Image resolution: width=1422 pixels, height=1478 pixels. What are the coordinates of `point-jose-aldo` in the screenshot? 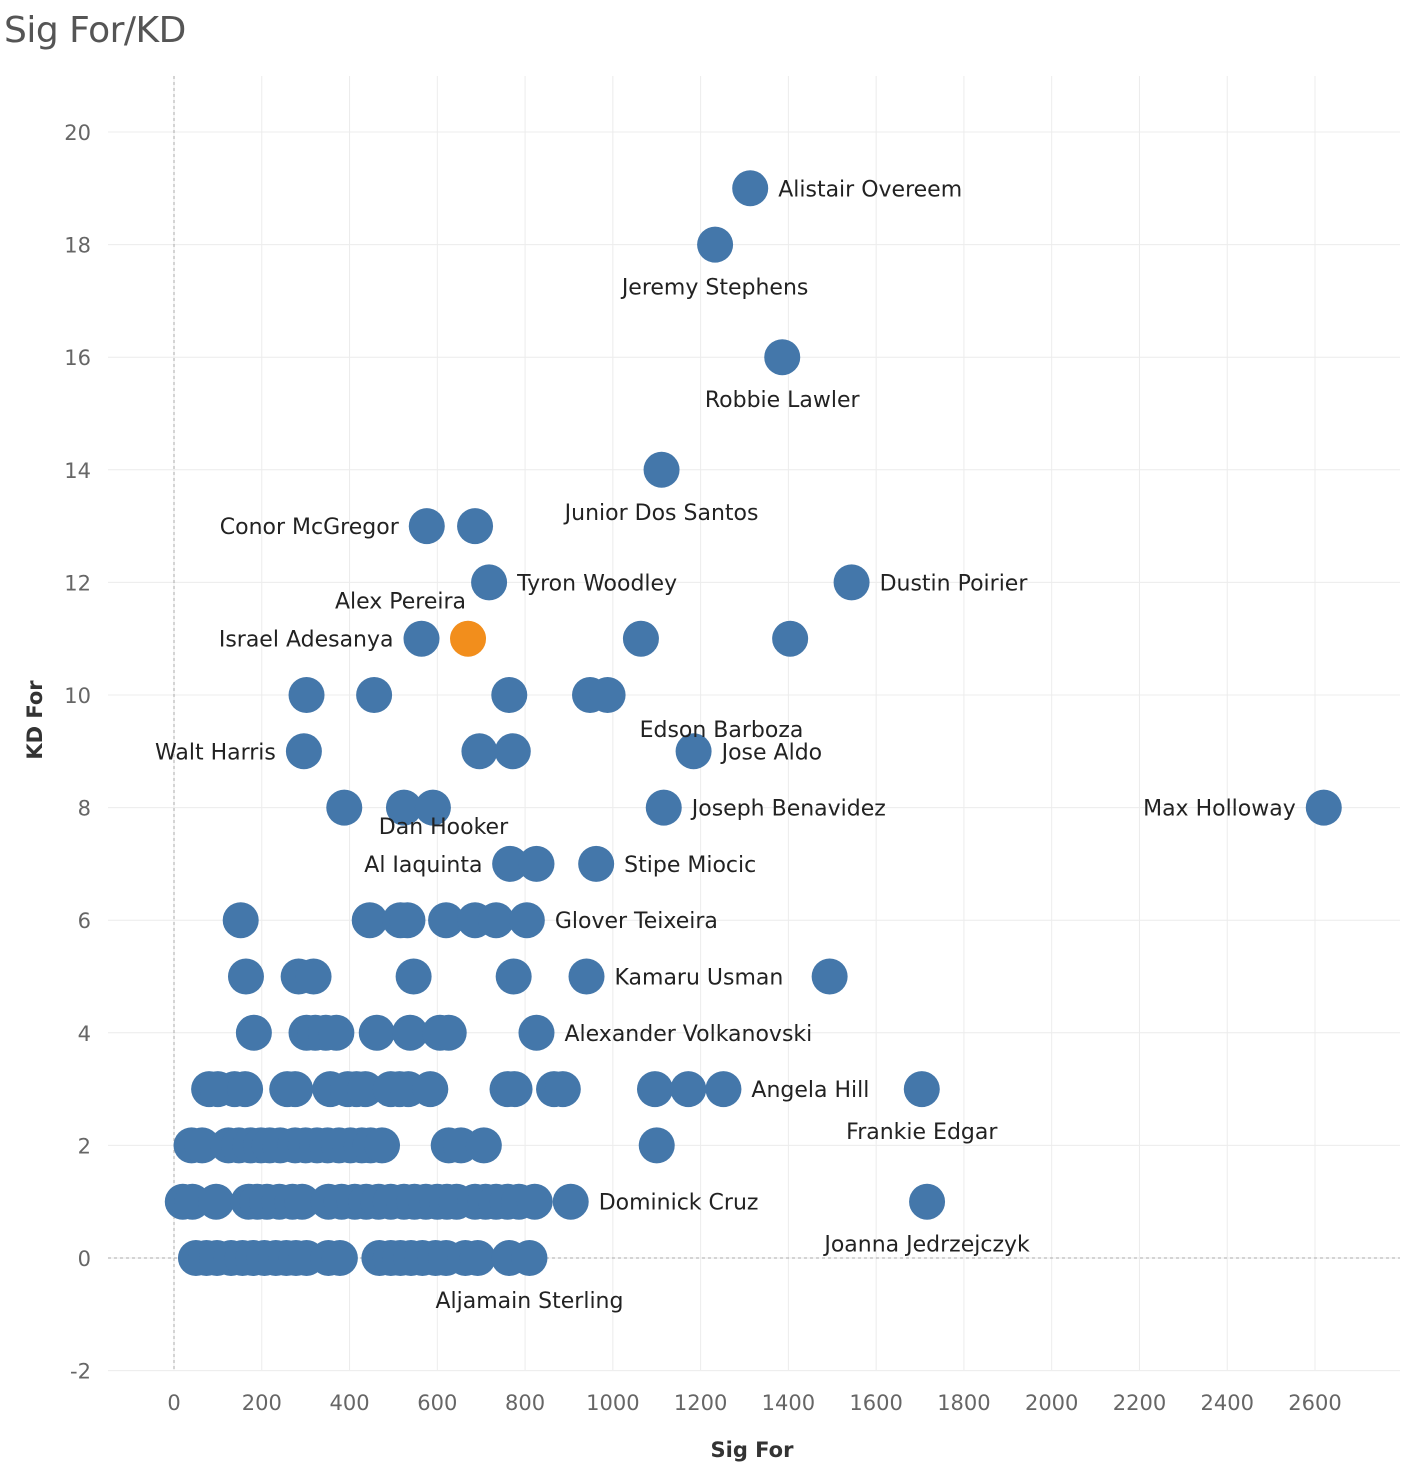 It's located at (693, 751).